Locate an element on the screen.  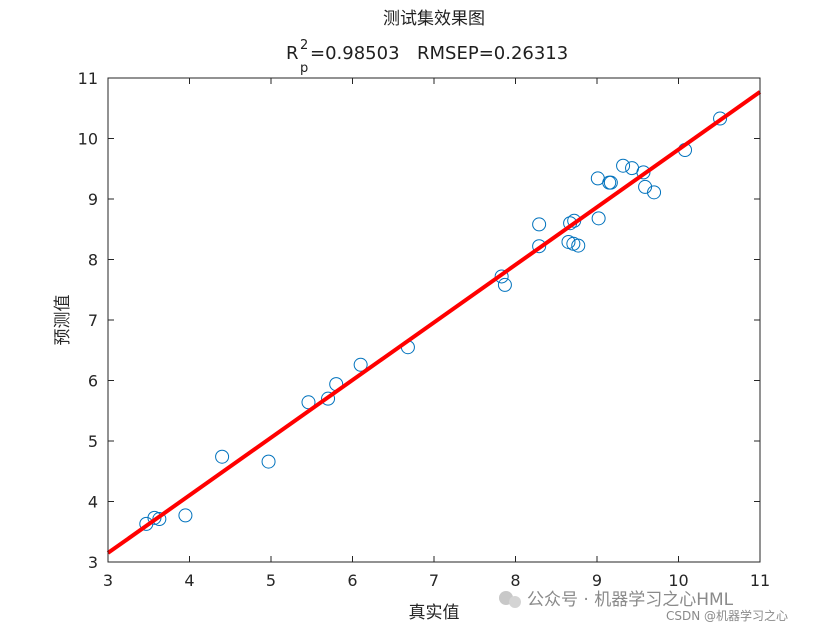
y-tick-label: 4 is located at coordinates (93, 502).